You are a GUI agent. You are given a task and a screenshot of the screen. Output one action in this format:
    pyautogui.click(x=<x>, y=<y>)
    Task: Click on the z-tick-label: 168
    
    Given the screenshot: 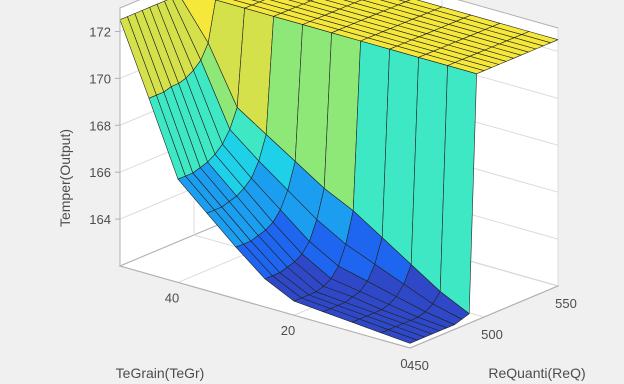 What is the action you would take?
    pyautogui.click(x=100, y=125)
    